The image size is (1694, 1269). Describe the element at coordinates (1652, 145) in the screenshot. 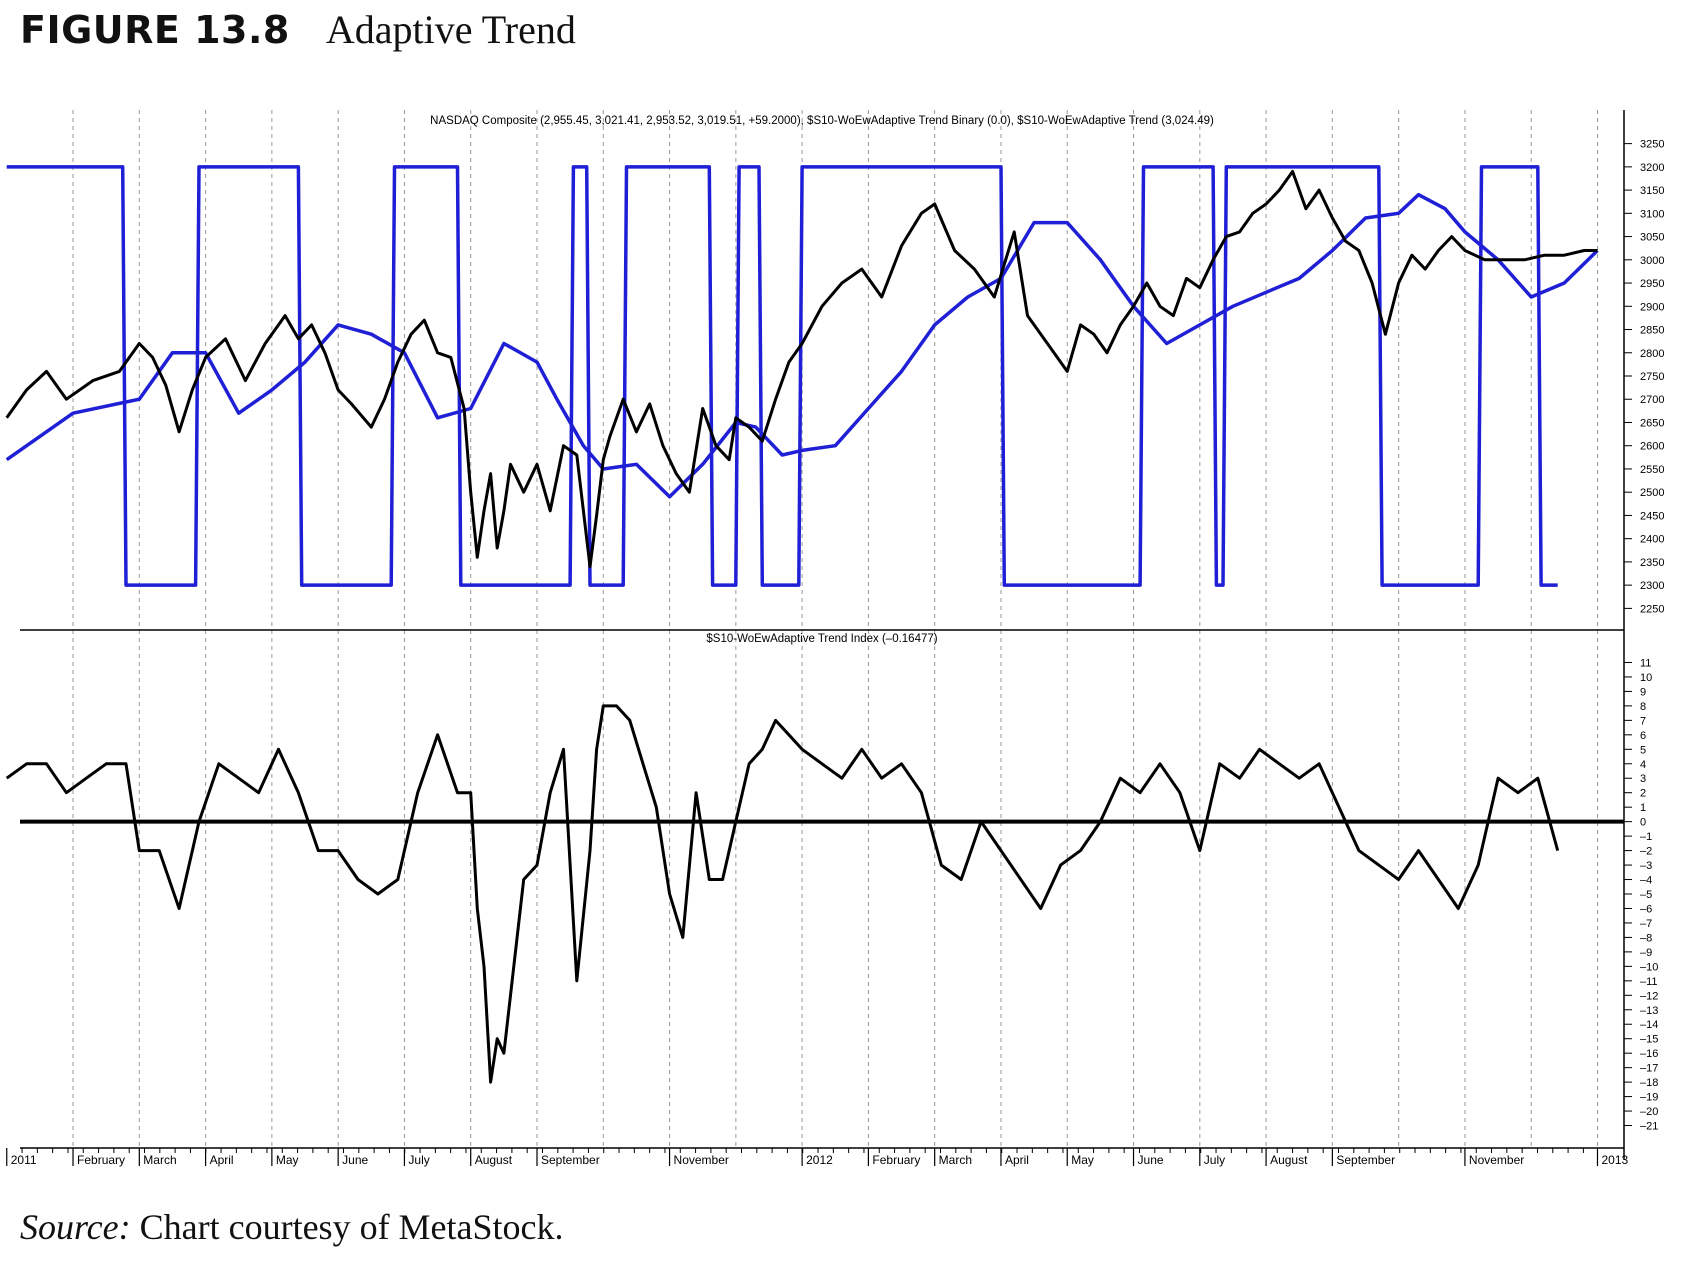

I see `upper-tick-label: 3250` at that location.